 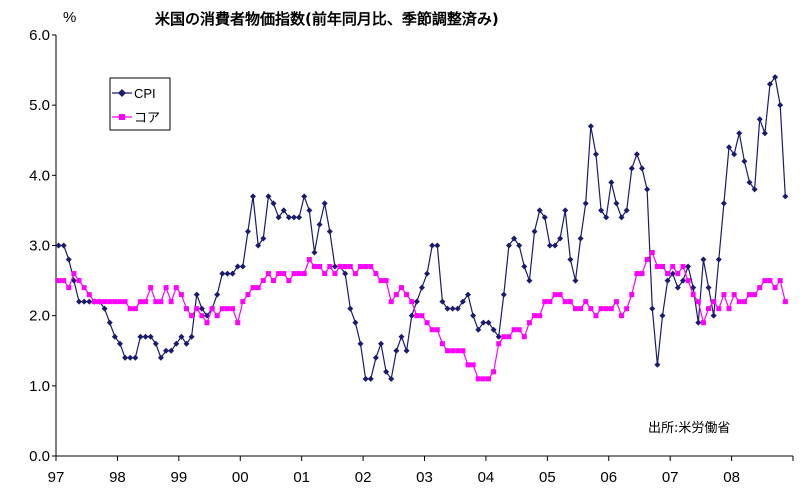 What do you see at coordinates (424, 477) in the screenshot?
I see `x-tick-label: 03` at bounding box center [424, 477].